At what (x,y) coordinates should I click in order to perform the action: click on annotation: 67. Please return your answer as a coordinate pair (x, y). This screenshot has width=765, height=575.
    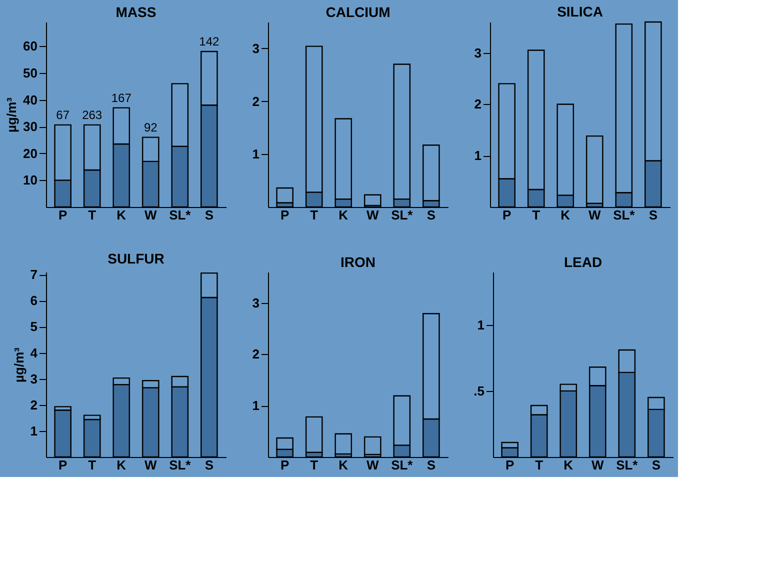
    Looking at the image, I should click on (63, 115).